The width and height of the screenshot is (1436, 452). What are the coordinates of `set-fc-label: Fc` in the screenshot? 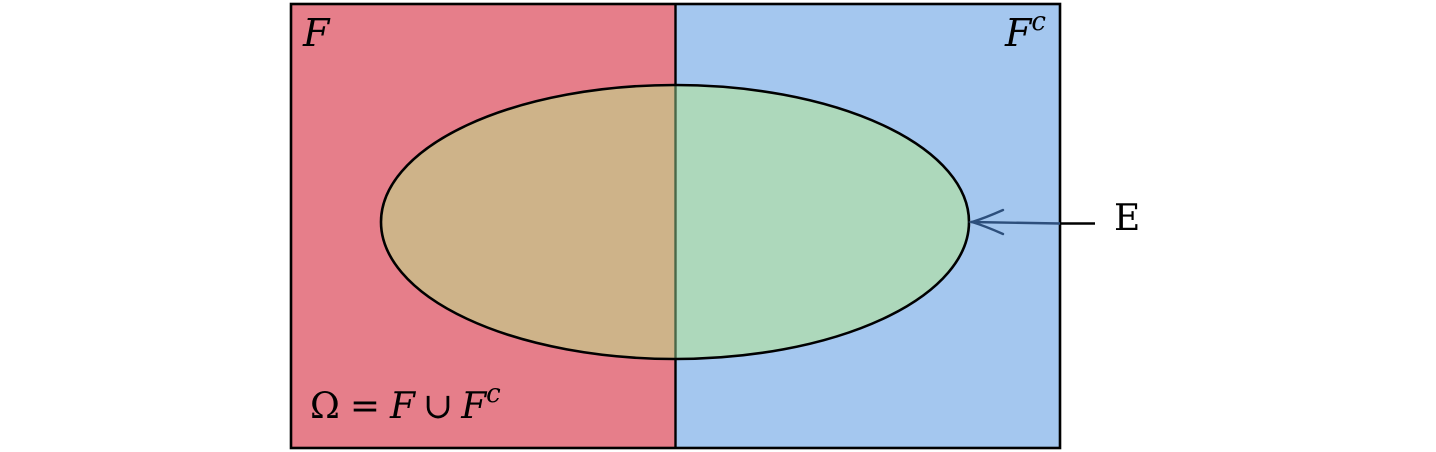 It's located at (1025, 31).